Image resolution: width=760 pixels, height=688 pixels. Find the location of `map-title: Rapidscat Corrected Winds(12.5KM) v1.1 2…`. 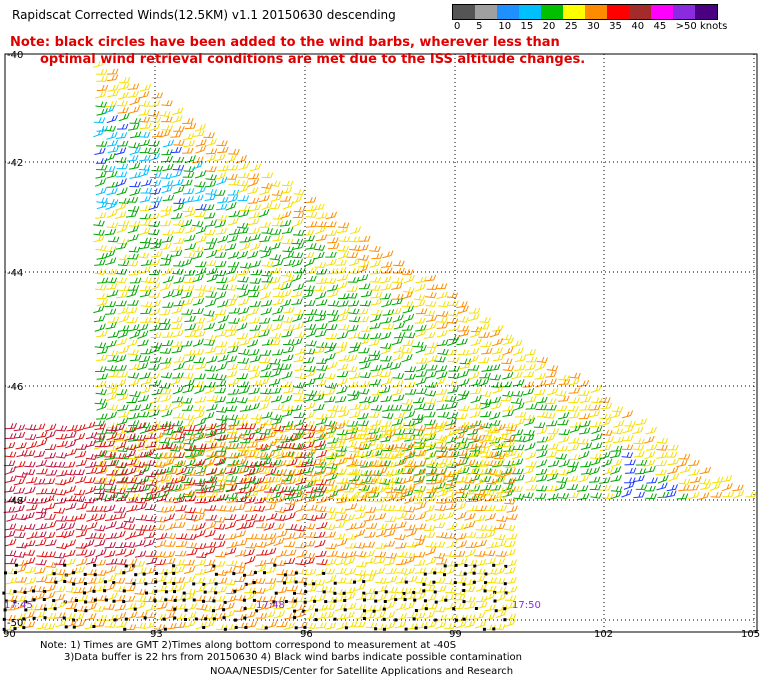

map-title: Rapidscat Corrected Winds(12.5KM) v1.1 2… is located at coordinates (204, 15).